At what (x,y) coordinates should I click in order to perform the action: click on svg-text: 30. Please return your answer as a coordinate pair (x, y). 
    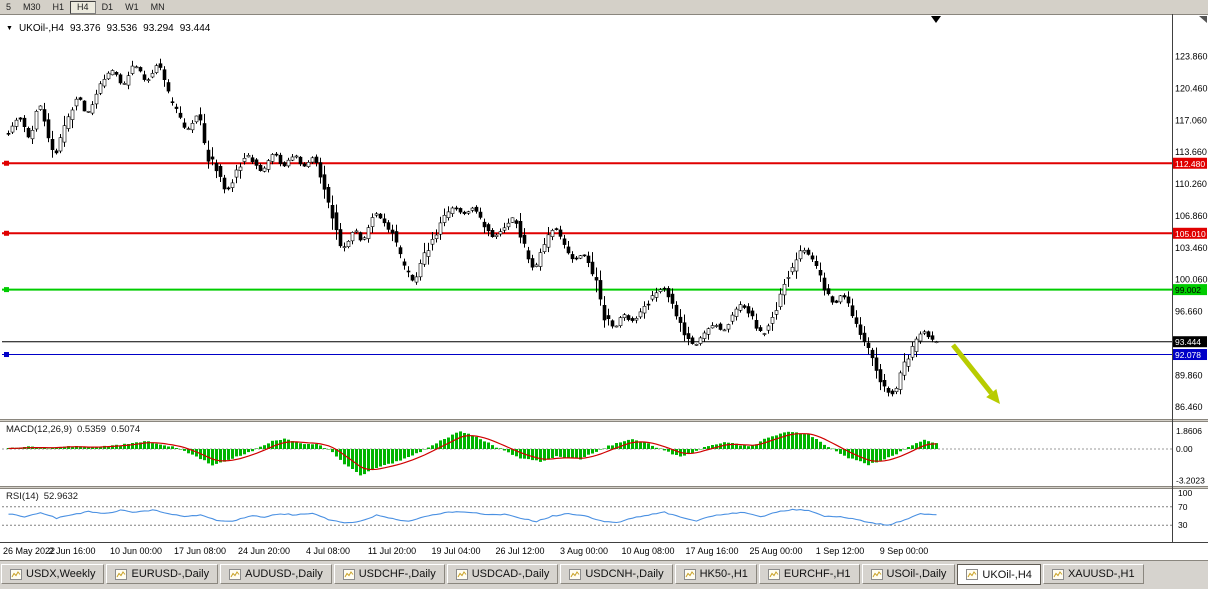
    Looking at the image, I should click on (1183, 525).